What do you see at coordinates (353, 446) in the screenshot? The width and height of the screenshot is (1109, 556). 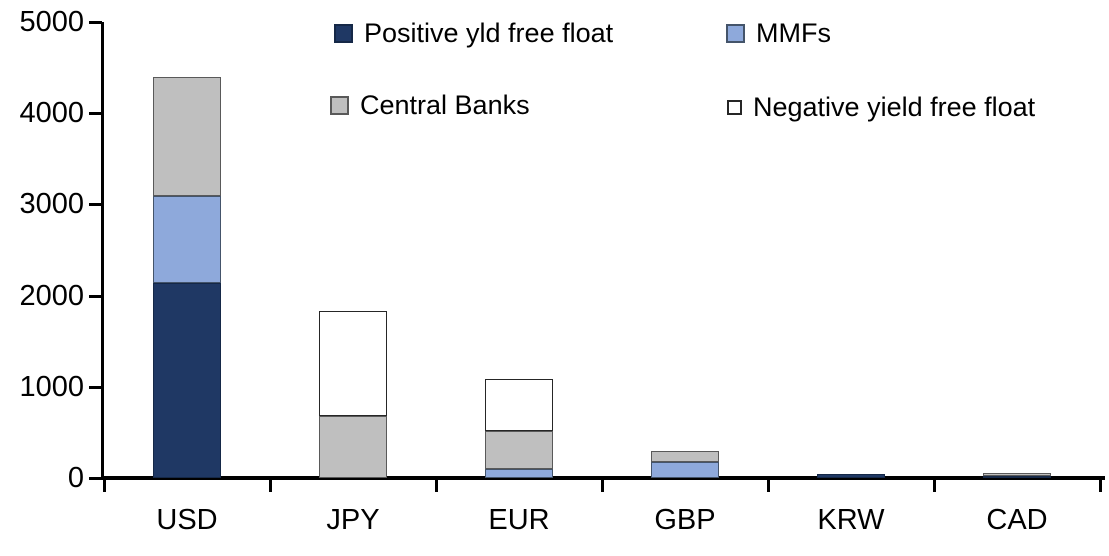 I see `bar-segment-jpy-central-banks` at bounding box center [353, 446].